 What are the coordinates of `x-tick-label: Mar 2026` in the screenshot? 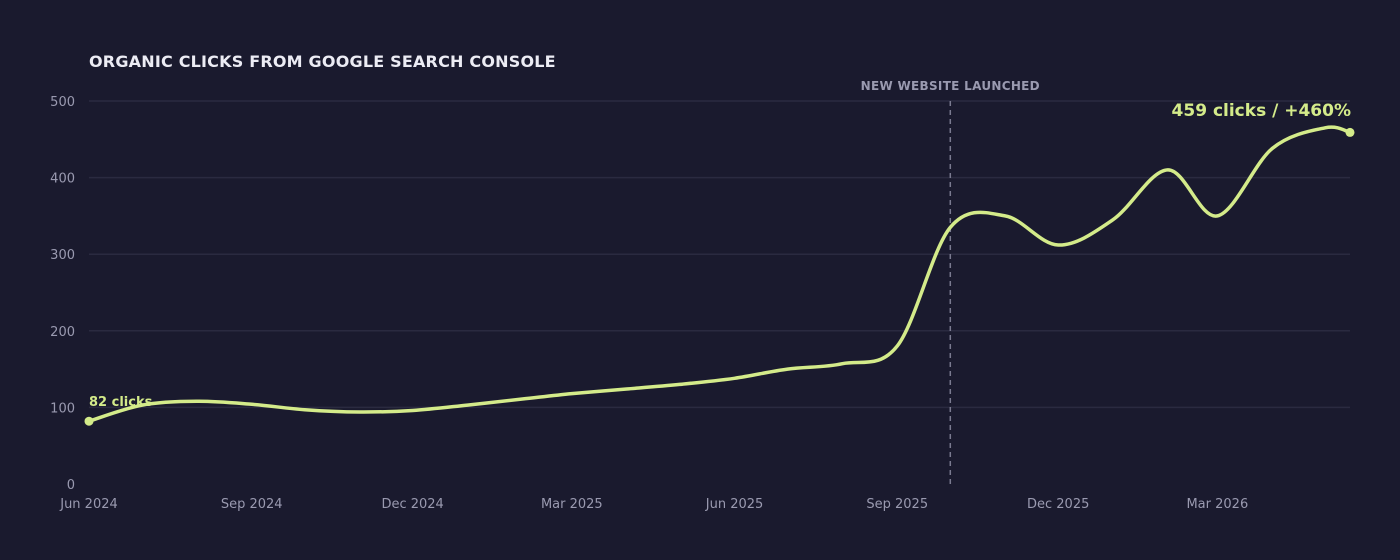 It's located at (1217, 504).